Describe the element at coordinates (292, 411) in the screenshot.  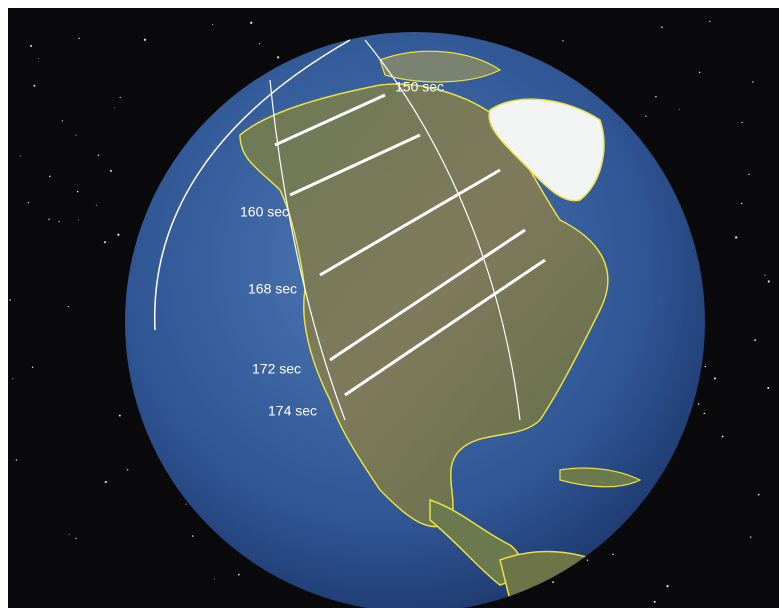
I see `time-label: 174 sec` at that location.